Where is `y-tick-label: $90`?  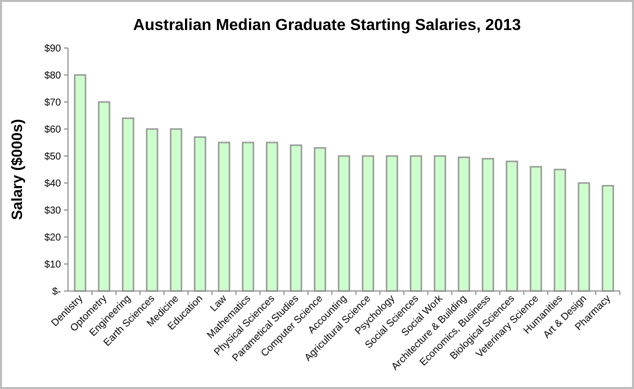 y-tick-label: $90 is located at coordinates (53, 49).